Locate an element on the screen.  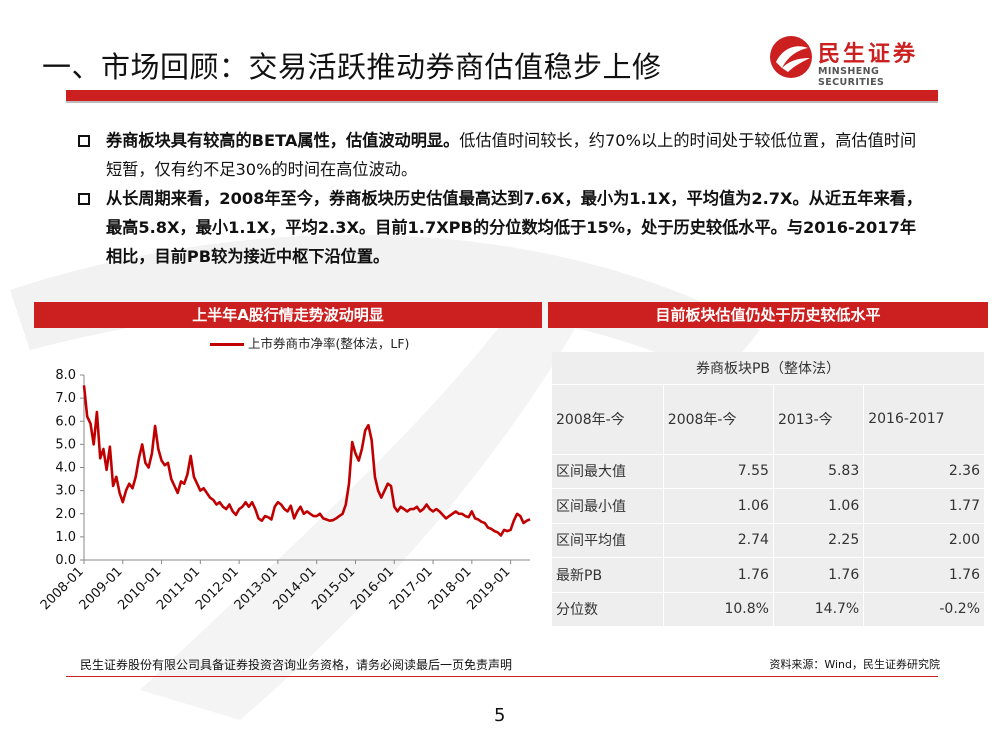
cell-value: 5.83 is located at coordinates (818, 471).